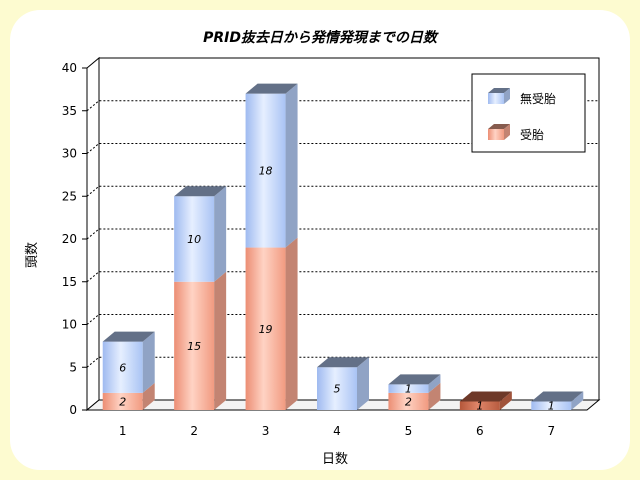 The image size is (640, 480). Describe the element at coordinates (73, 367) in the screenshot. I see `y-tick-label: 5` at that location.